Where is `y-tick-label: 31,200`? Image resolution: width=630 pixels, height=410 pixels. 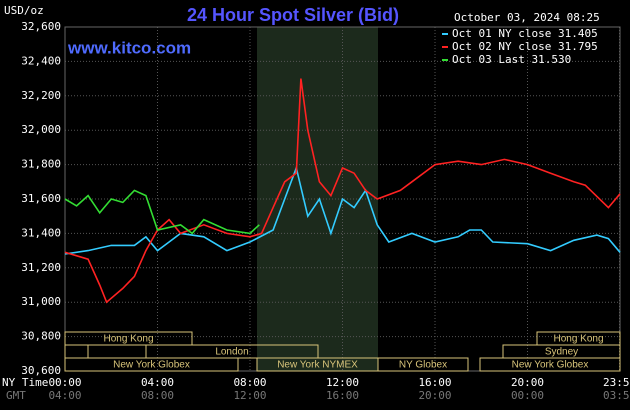
y-tick-label: 31,200 is located at coordinates (41, 267).